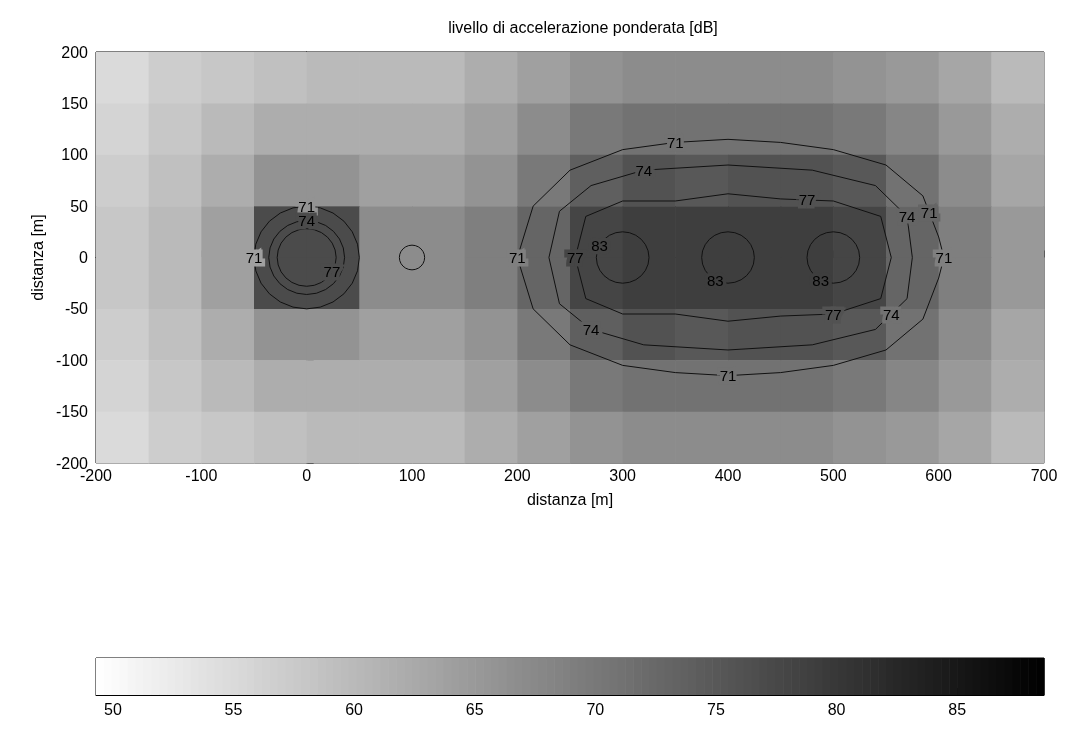  I want to click on color-bar-label: 65, so click(474, 709).